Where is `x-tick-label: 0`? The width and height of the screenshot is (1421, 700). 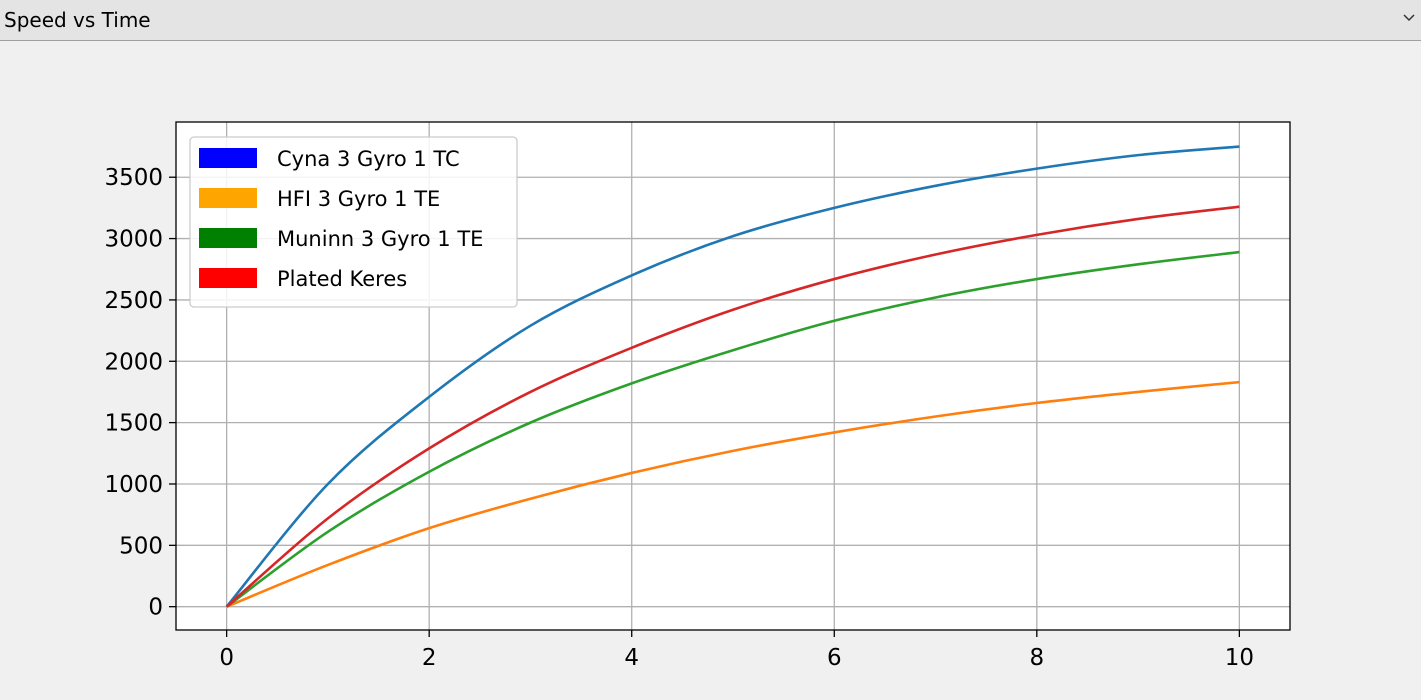 x-tick-label: 0 is located at coordinates (226, 658).